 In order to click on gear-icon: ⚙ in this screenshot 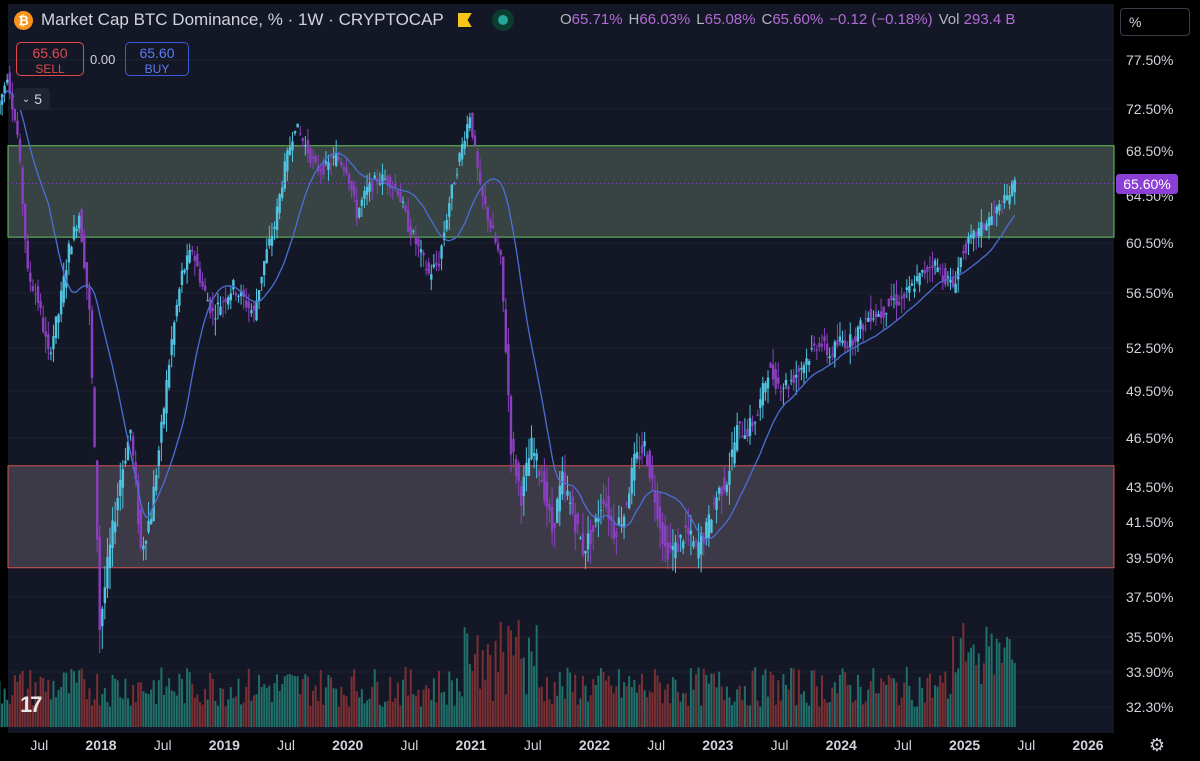, I will do `click(1157, 745)`.